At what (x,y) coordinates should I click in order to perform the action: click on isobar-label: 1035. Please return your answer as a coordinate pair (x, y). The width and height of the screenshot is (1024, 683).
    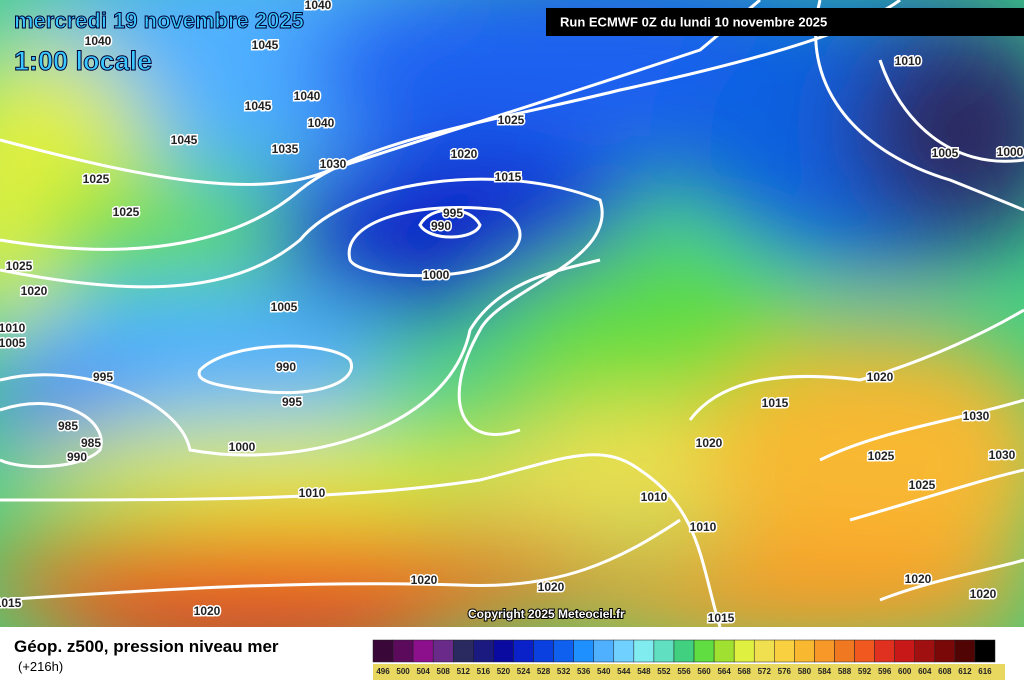
    Looking at the image, I should click on (285, 149).